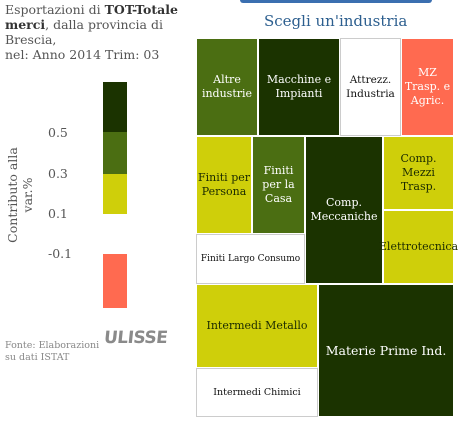 The image size is (459, 421). I want to click on industry-cell-intermedi-metallo: Intermedi Metallo, so click(257, 326).